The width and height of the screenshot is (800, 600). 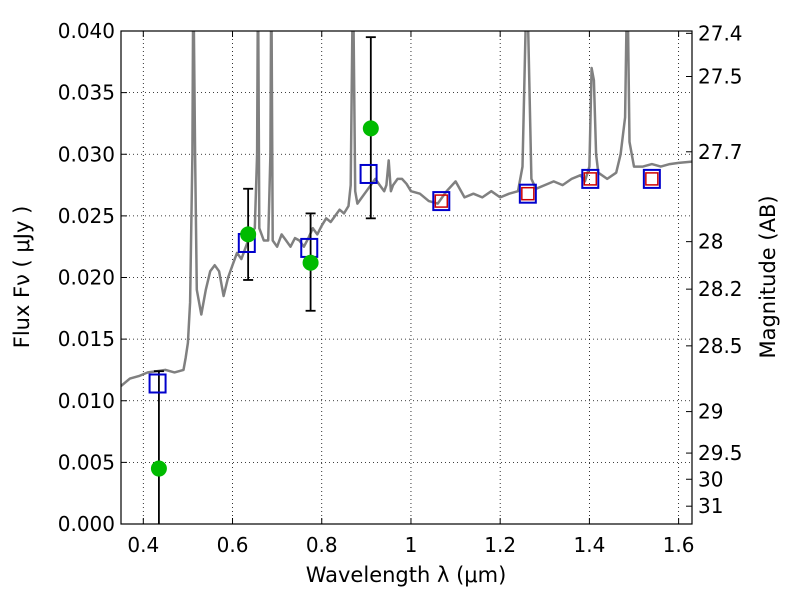 What do you see at coordinates (22, 277) in the screenshot?
I see `y-axis-label-left: Flux Fν ( μJy )` at bounding box center [22, 277].